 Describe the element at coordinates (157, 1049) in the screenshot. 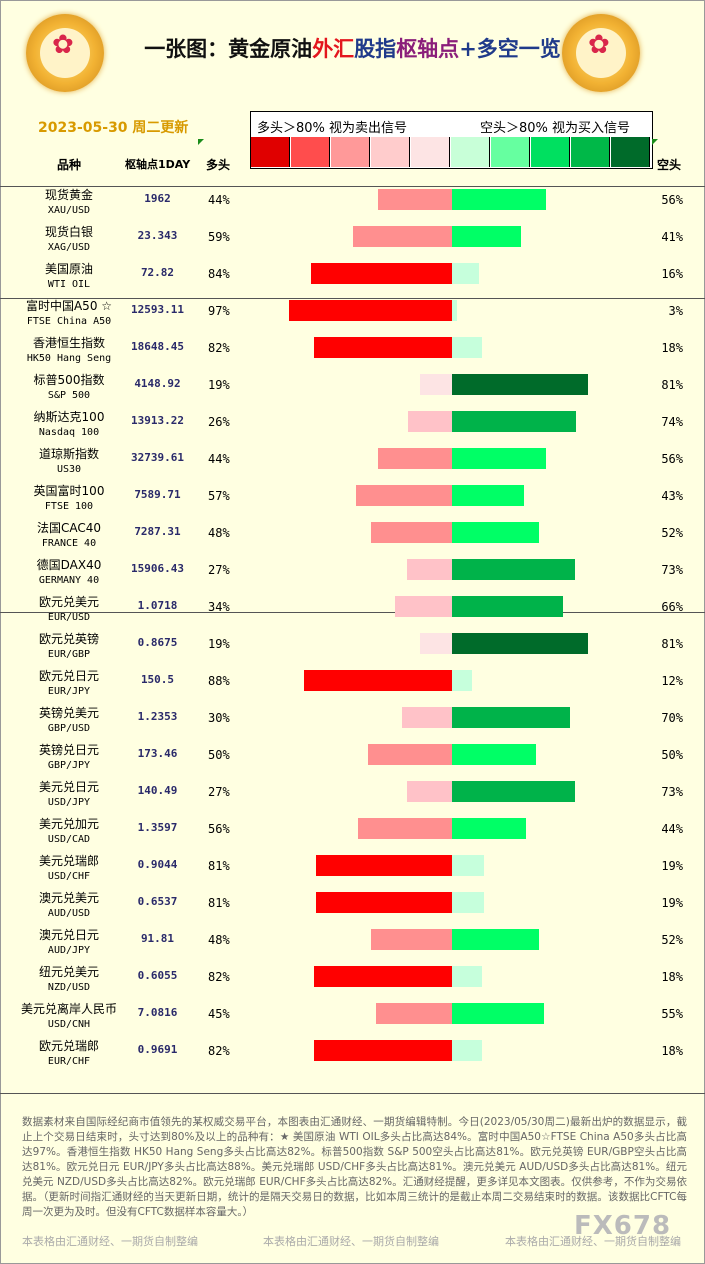

I see `pivot-value: 0.9691` at that location.